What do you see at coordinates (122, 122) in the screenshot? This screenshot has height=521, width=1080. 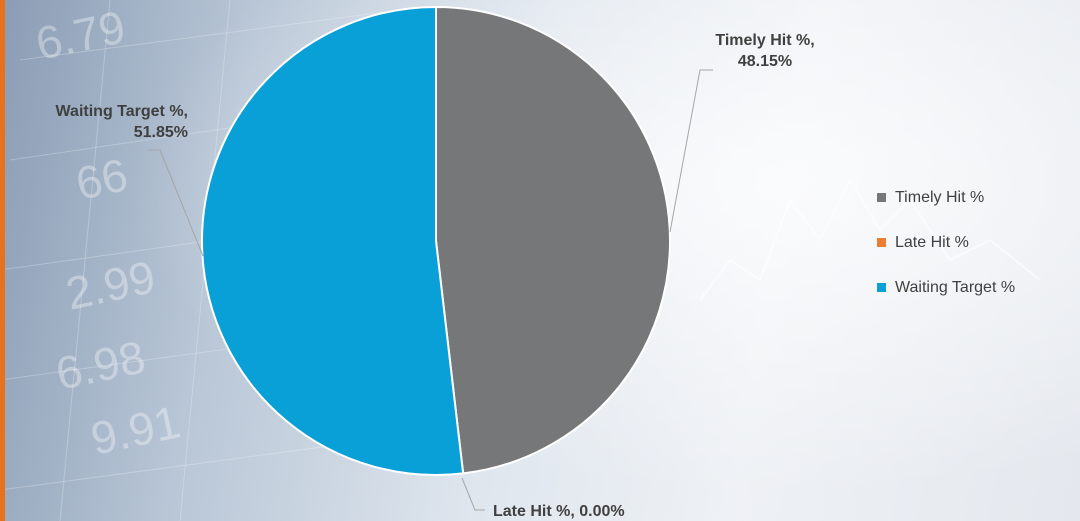 I see `data-label-waiting-target: Waiting Target %, 51.85%` at bounding box center [122, 122].